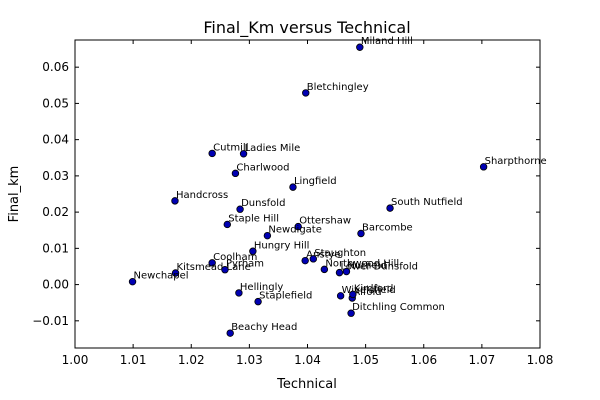  What do you see at coordinates (263, 203) in the screenshot?
I see `point-label: Dunsfold` at bounding box center [263, 203].